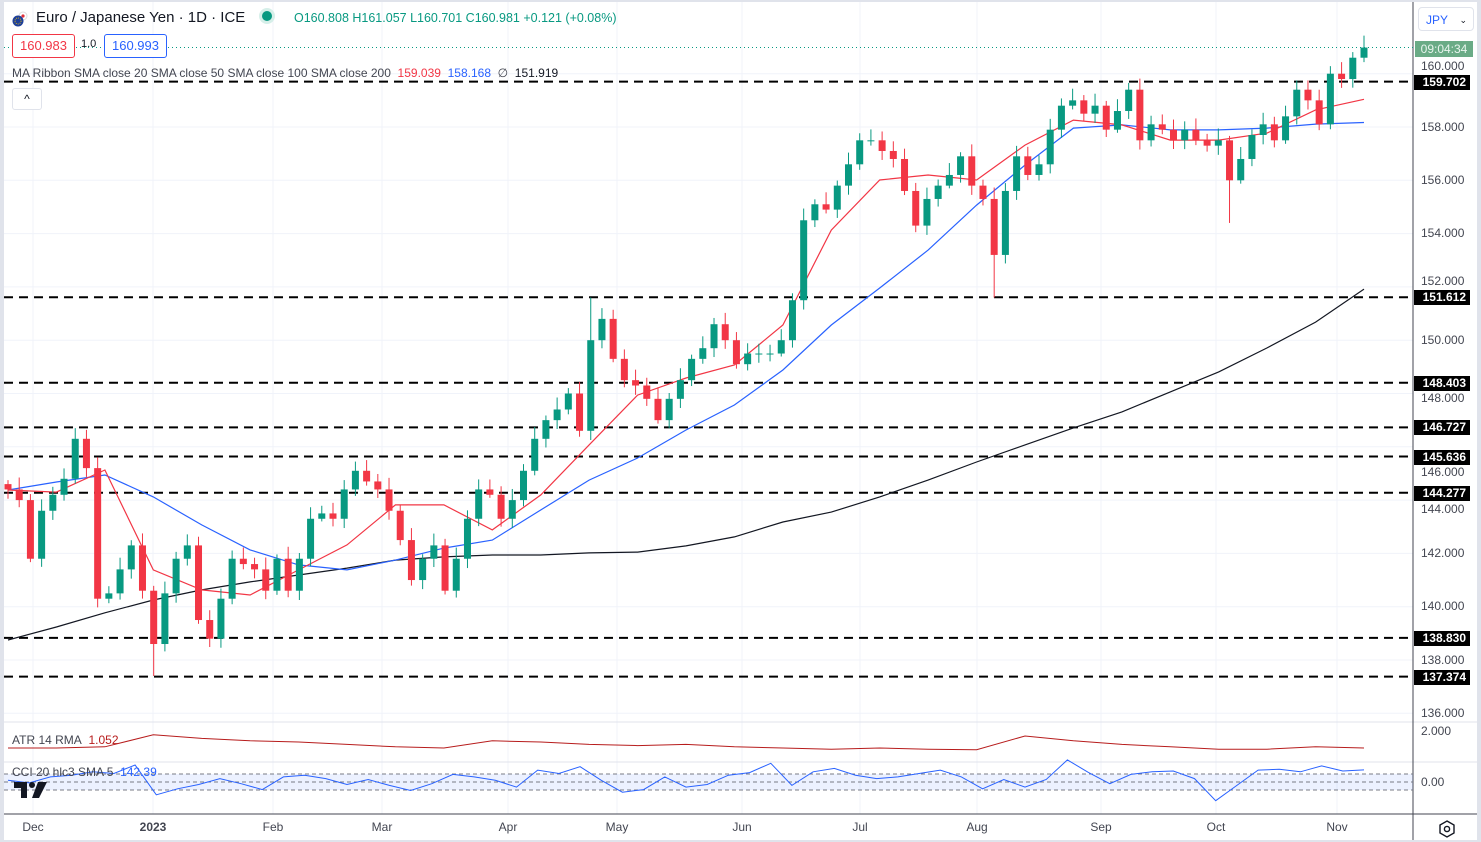  Describe the element at coordinates (1447, 829) in the screenshot. I see `settings-gear-icon` at that location.